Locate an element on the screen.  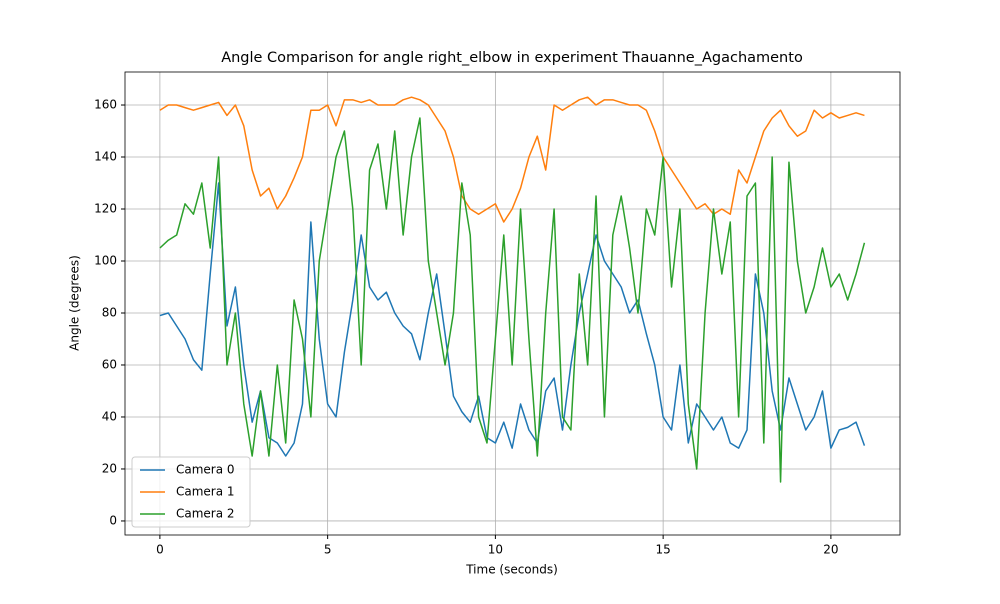
series-line is located at coordinates (512, 159).